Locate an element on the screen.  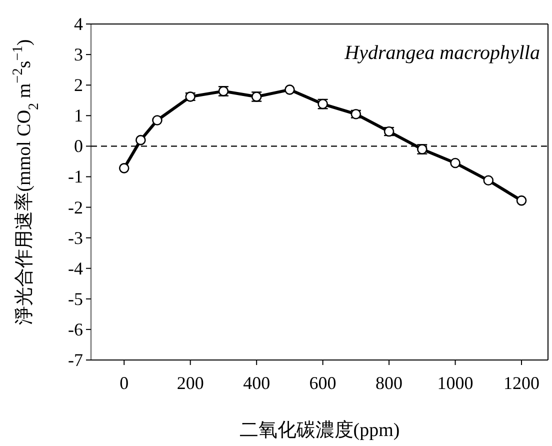
annotation: Hydrangea macrophylla is located at coordinates (442, 53).